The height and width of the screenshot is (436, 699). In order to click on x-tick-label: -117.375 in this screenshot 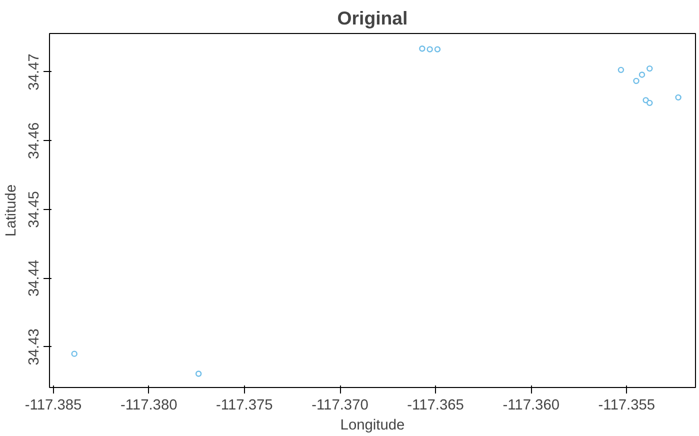, I will do `click(244, 406)`.